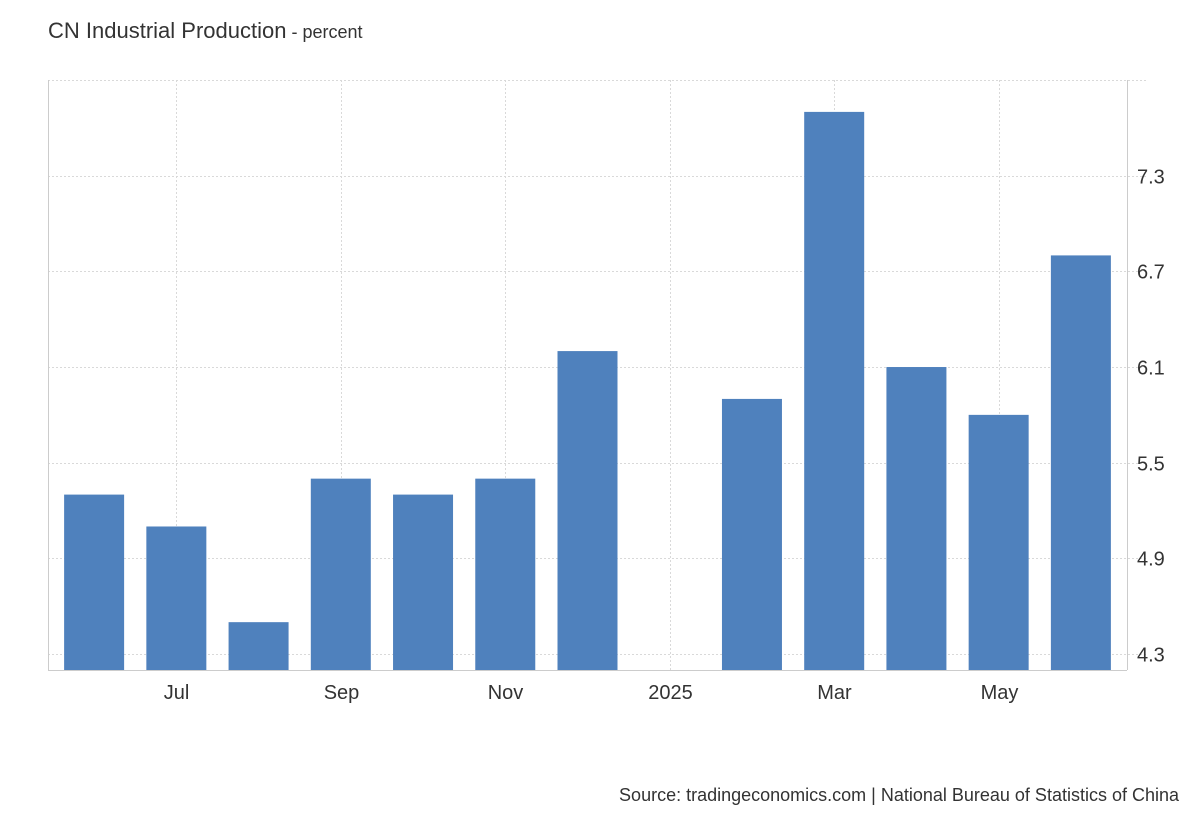  Describe the element at coordinates (1000, 693) in the screenshot. I see `x-tick-label: May` at that location.